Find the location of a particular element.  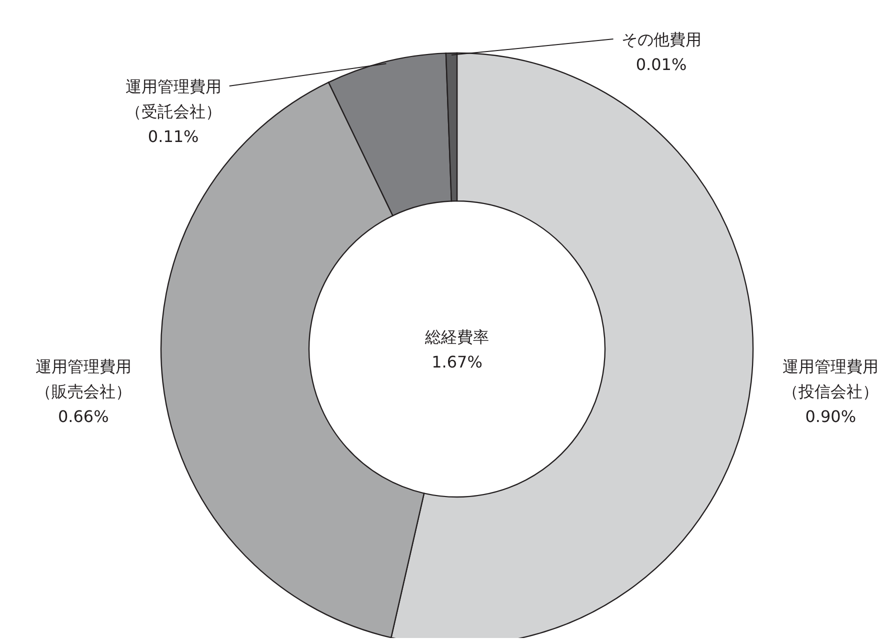

text: 総経費率 1.67% is located at coordinates (456, 350).